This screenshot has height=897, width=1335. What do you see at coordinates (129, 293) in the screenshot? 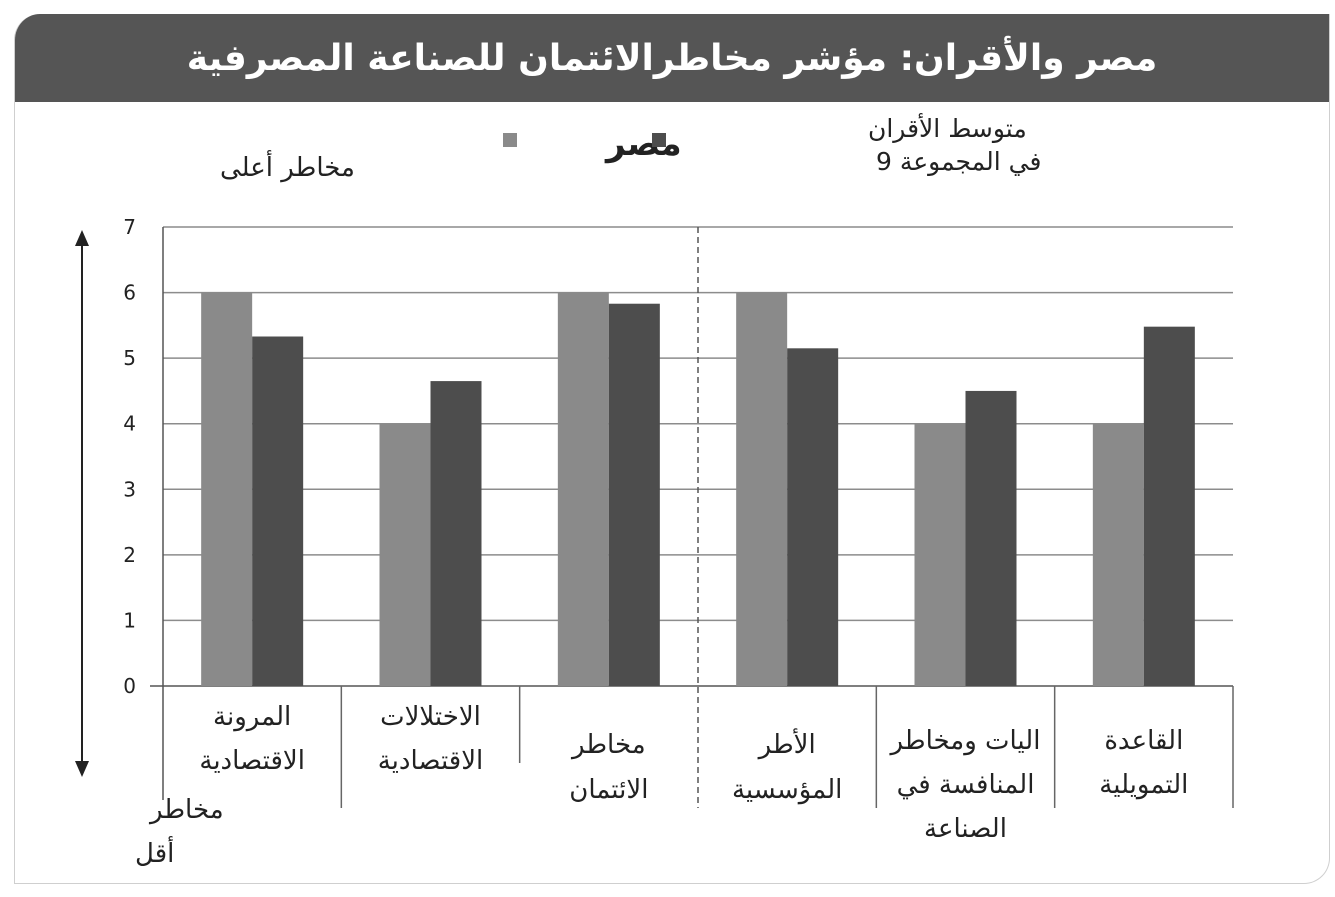
I see `y-tick-label: 6` at bounding box center [129, 293].